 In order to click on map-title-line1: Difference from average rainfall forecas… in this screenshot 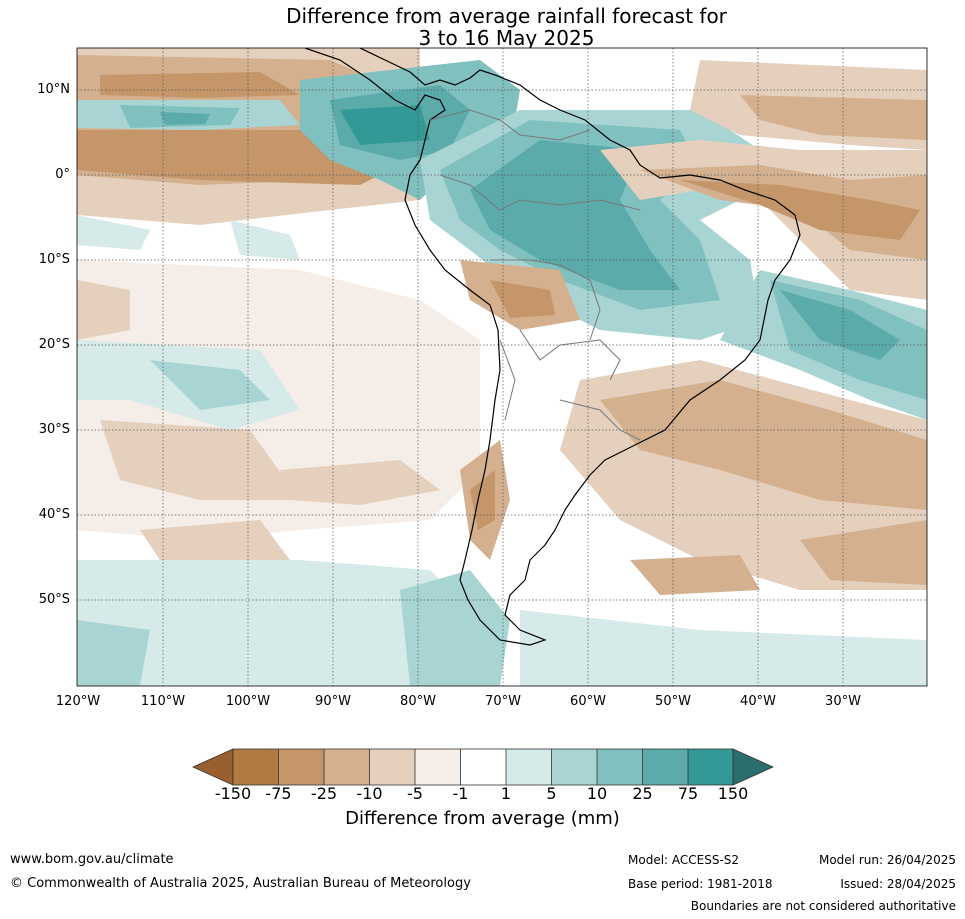, I will do `click(506, 16)`.